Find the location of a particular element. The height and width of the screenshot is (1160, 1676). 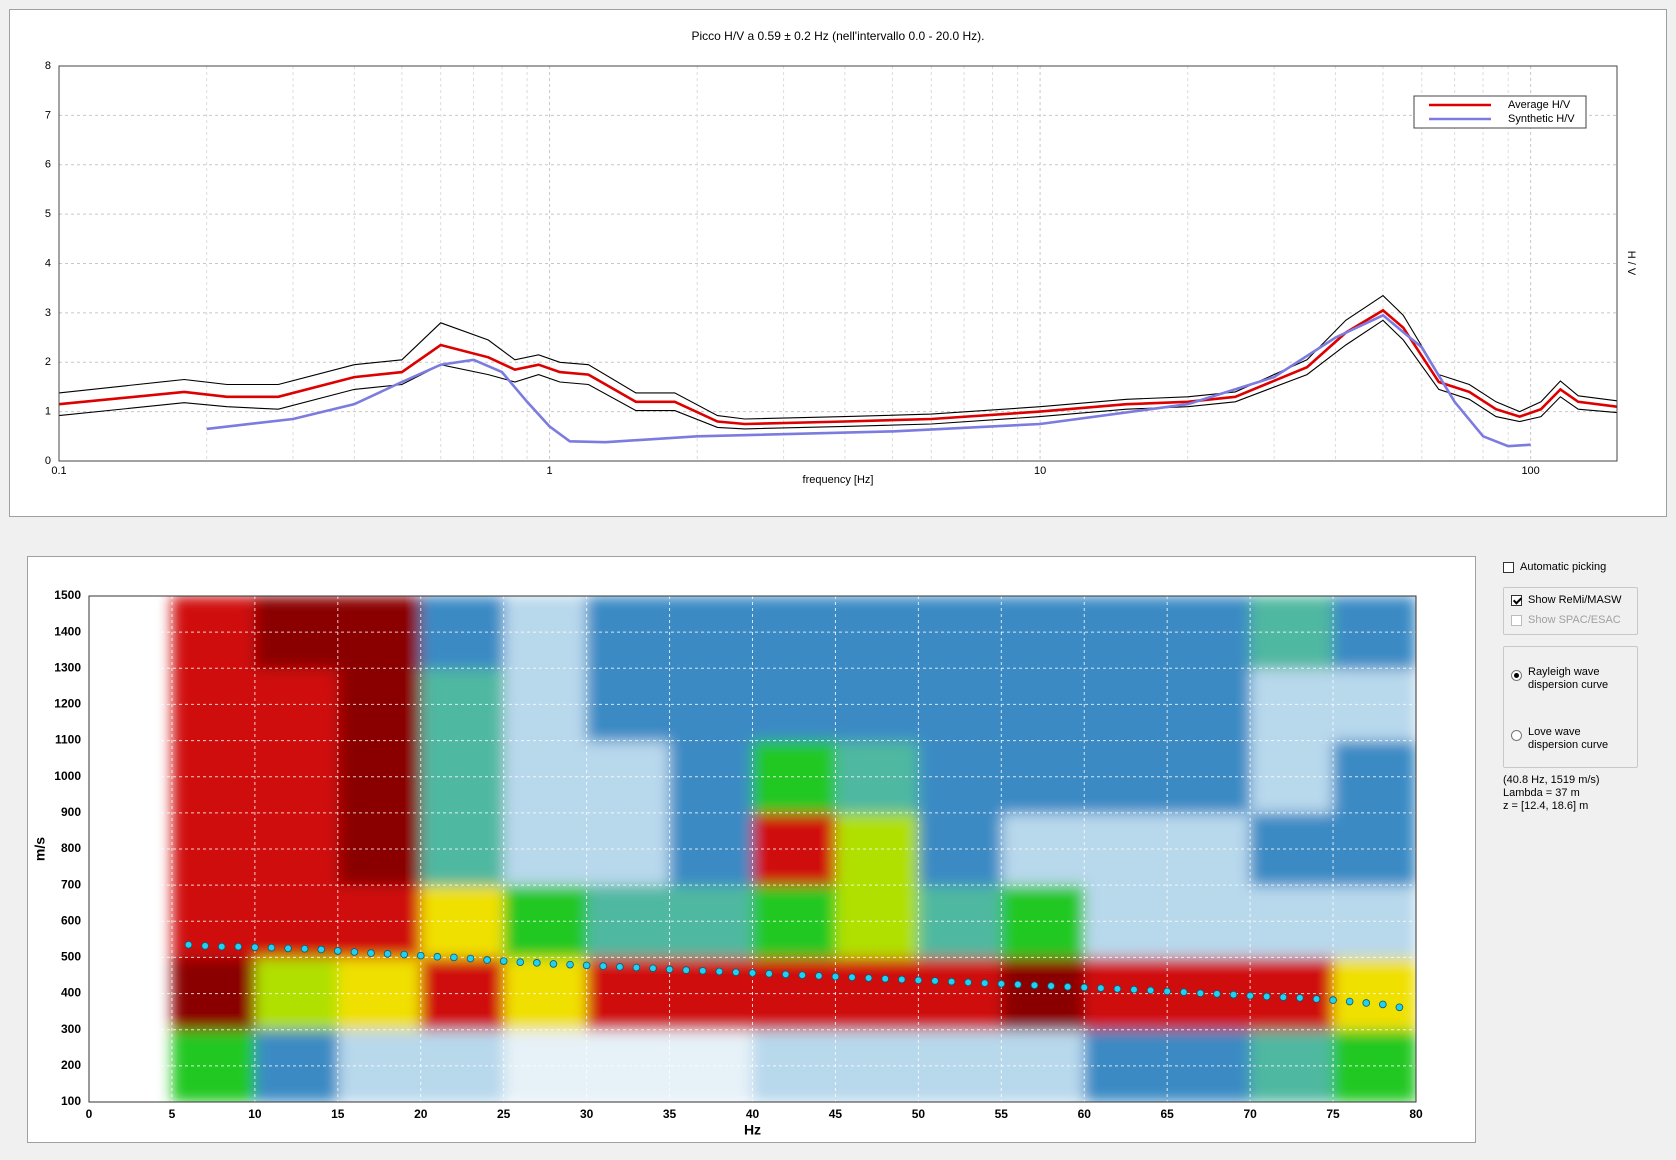

x-tick-label: 5 is located at coordinates (172, 1114).